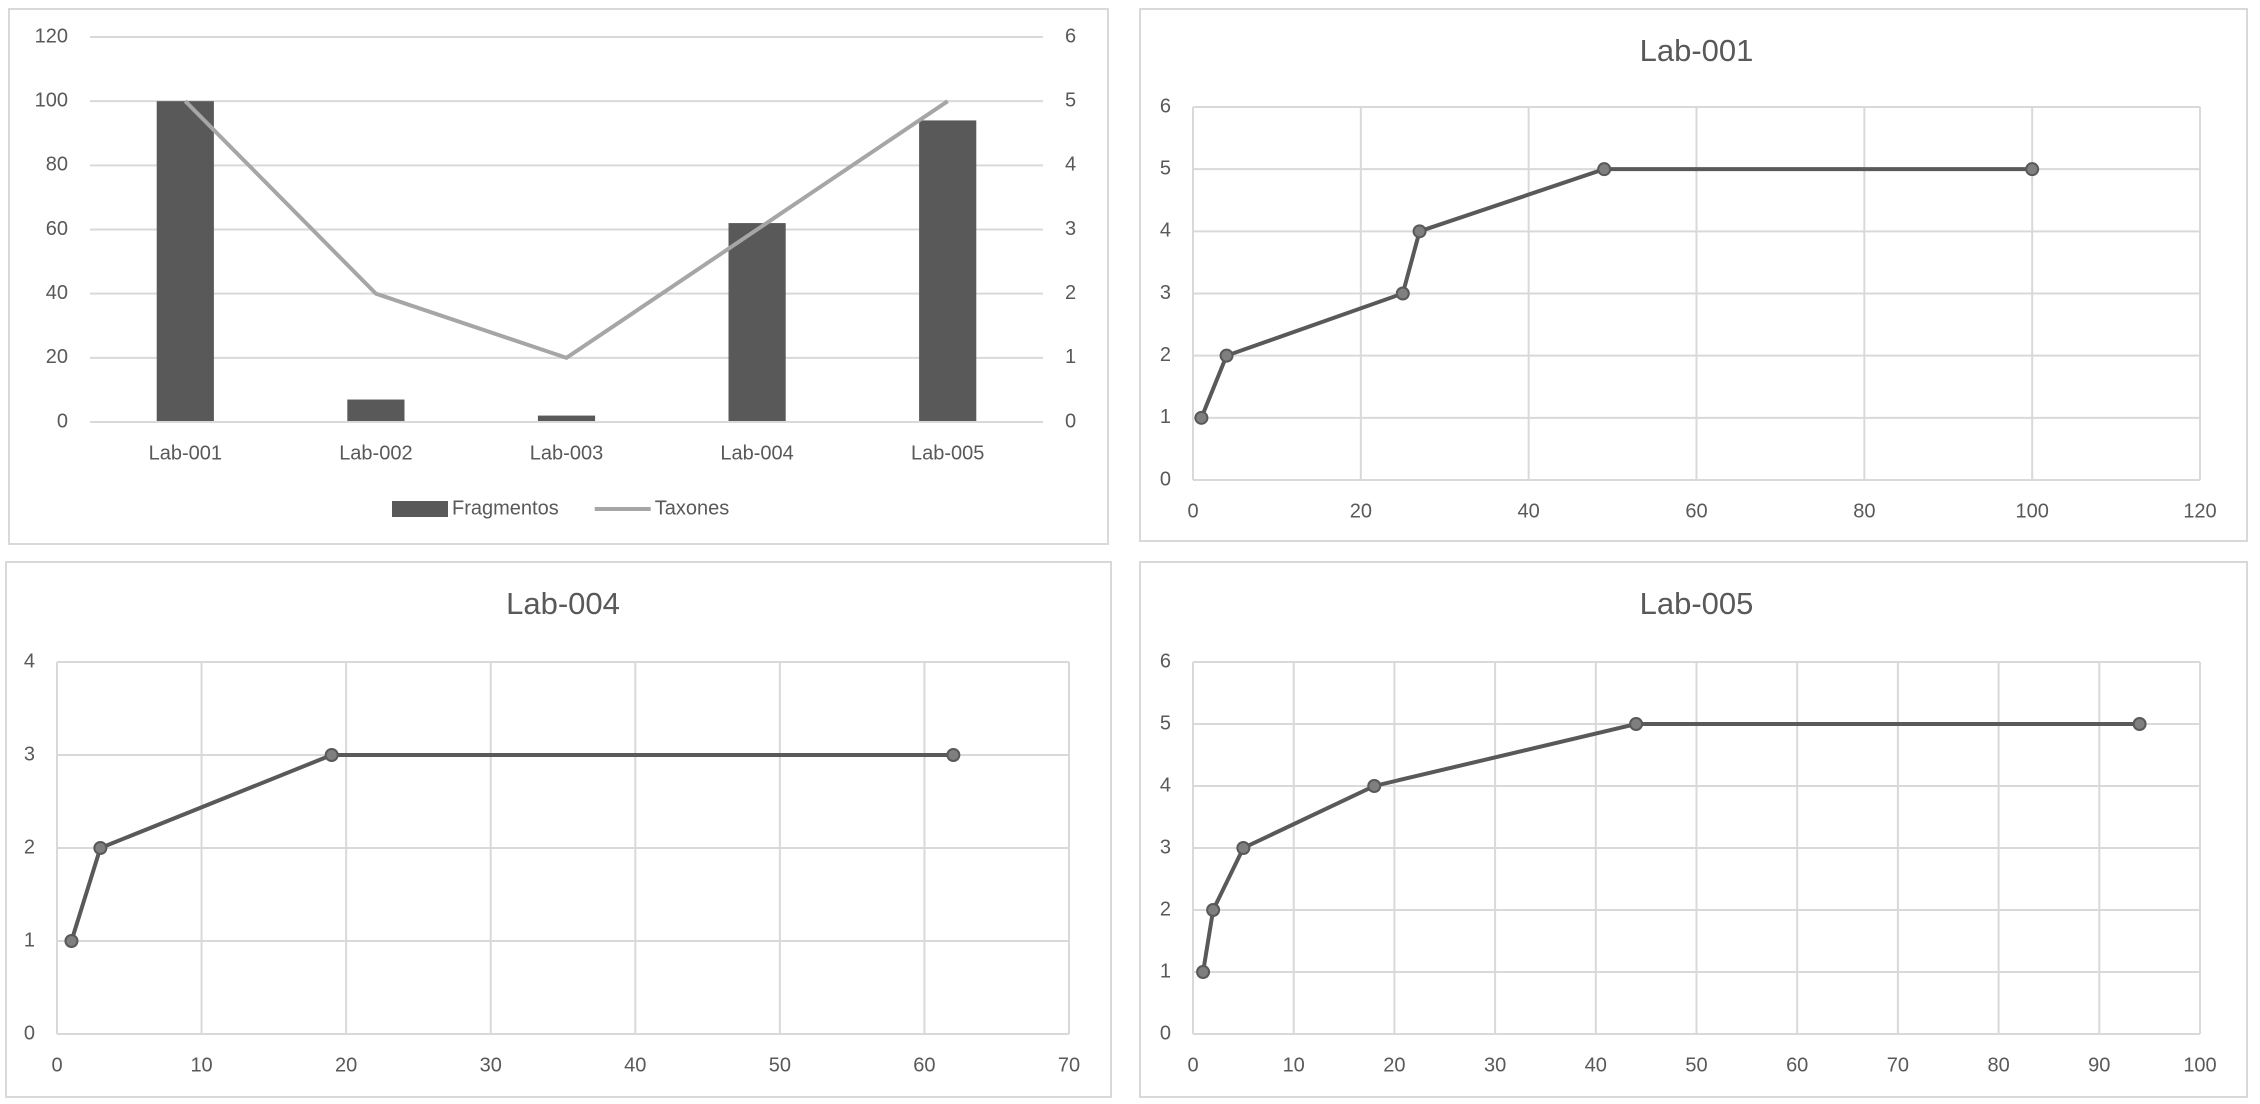  Describe the element at coordinates (692, 508) in the screenshot. I see `legend-label: Taxones` at that location.